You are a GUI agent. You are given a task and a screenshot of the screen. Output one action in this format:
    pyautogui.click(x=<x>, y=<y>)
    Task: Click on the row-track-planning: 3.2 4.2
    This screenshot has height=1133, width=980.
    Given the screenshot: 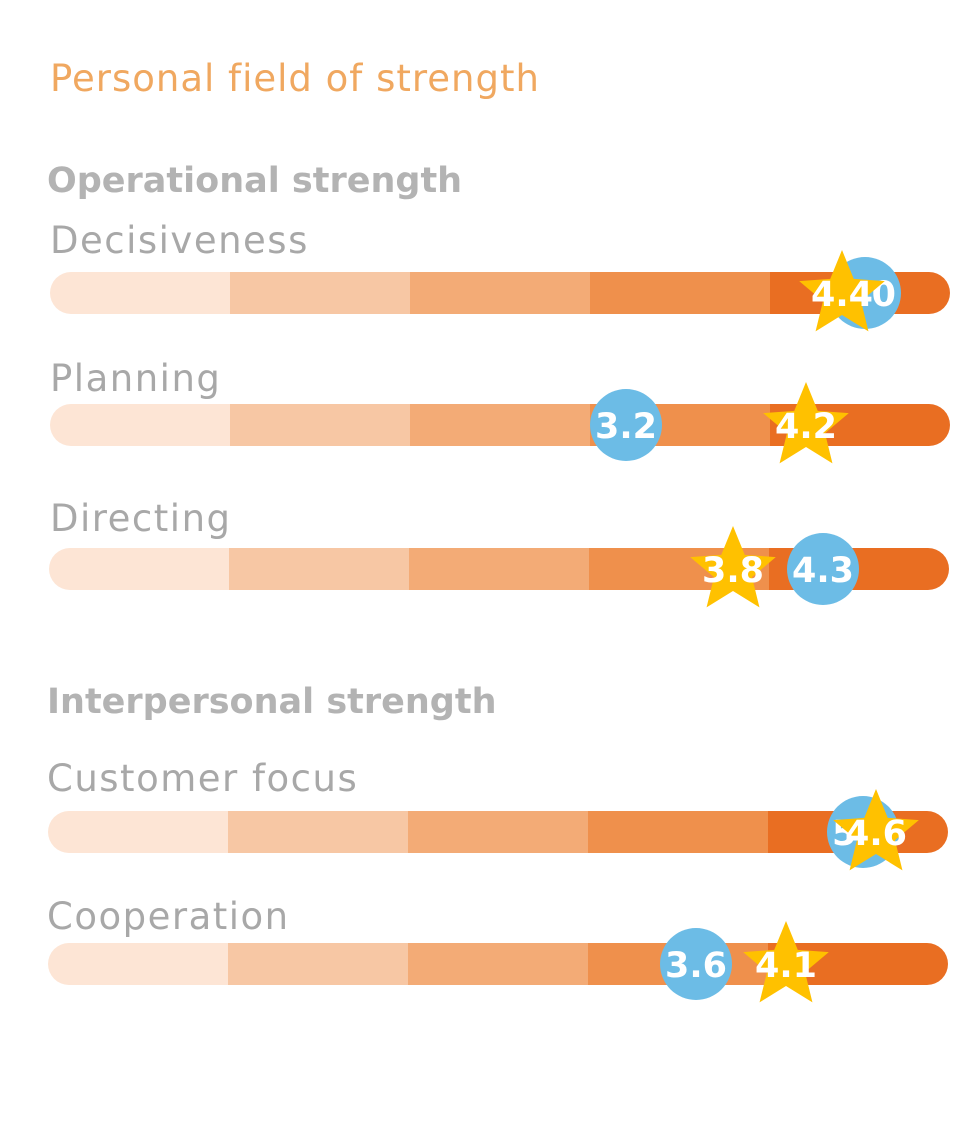 What is the action you would take?
    pyautogui.click(x=500, y=423)
    